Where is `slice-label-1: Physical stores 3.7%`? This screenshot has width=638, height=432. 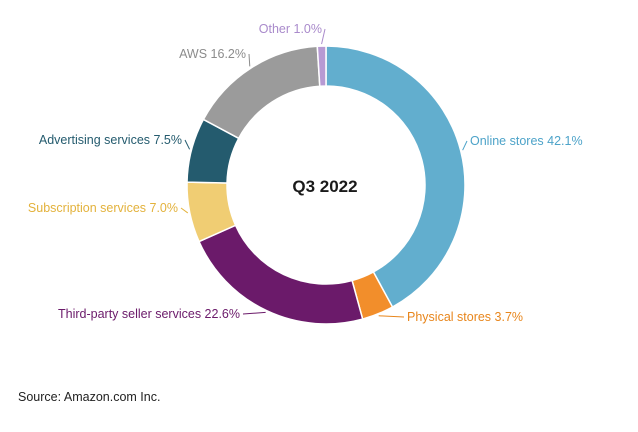
slice-label-1: Physical stores 3.7% is located at coordinates (465, 317).